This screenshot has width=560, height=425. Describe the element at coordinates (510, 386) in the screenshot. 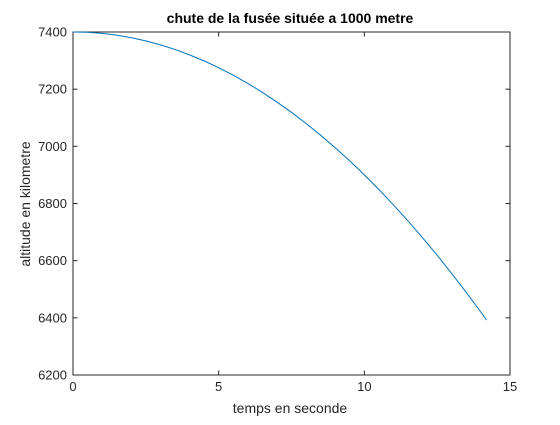

I see `x-tick-label: 15` at that location.